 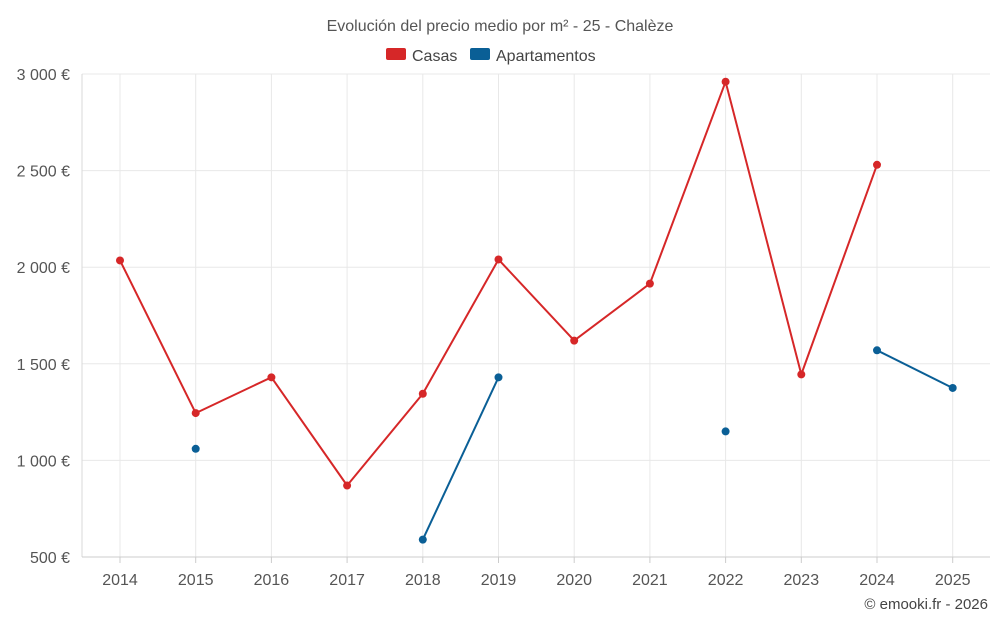 I want to click on data-point-casas-2016, so click(x=271, y=377).